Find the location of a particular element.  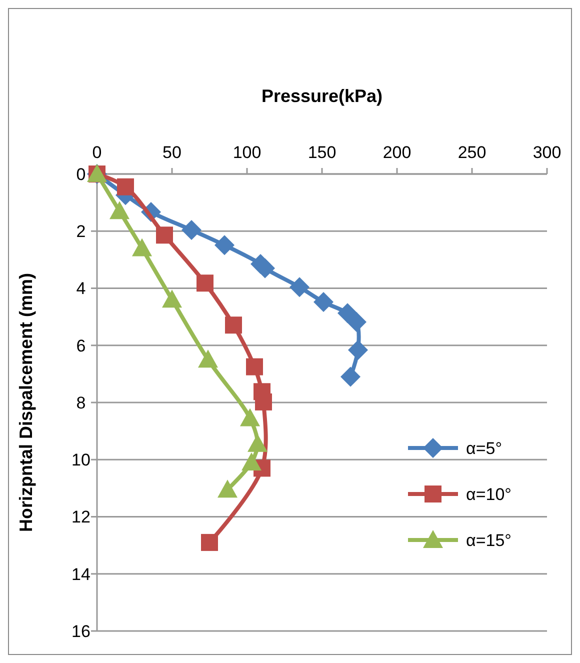

x-tick-label: 300 is located at coordinates (547, 152).